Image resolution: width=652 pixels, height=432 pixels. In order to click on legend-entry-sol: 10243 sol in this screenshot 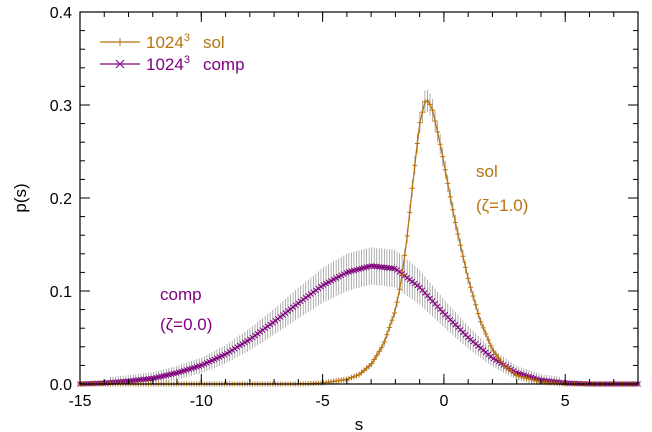, I will do `click(162, 42)`.